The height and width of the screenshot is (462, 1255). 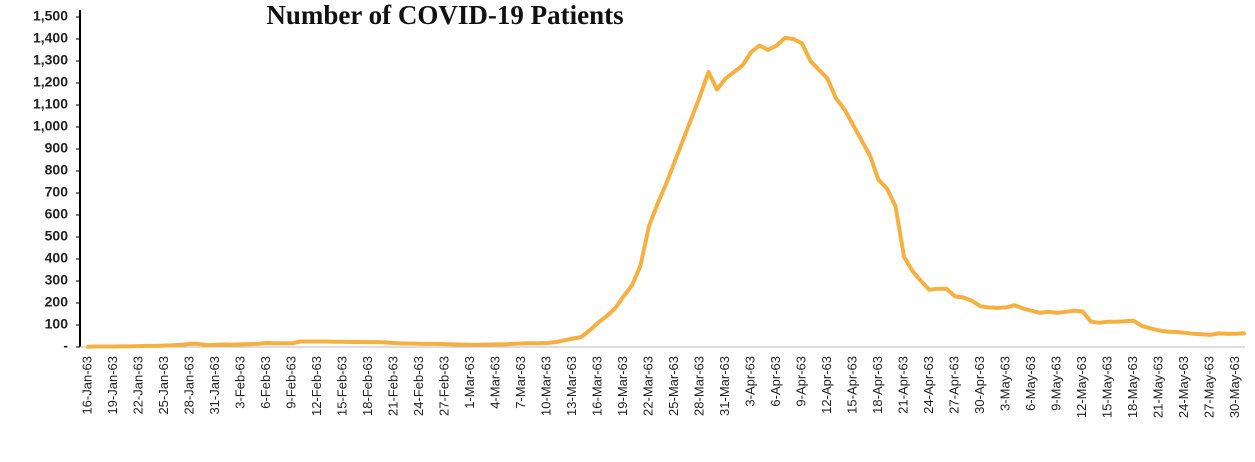 What do you see at coordinates (50, 38) in the screenshot?
I see `y-tick-label: 1,400` at bounding box center [50, 38].